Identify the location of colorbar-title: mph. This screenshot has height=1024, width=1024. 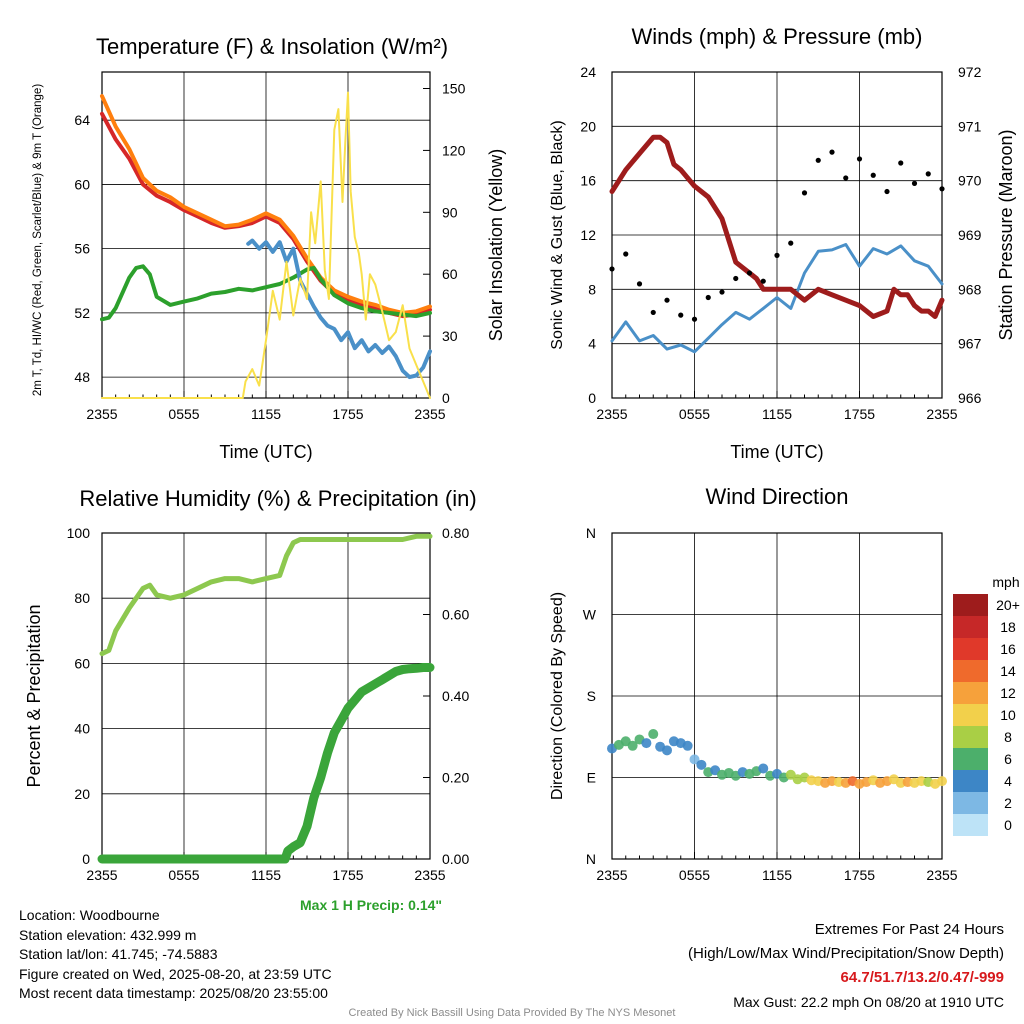
(1005, 582).